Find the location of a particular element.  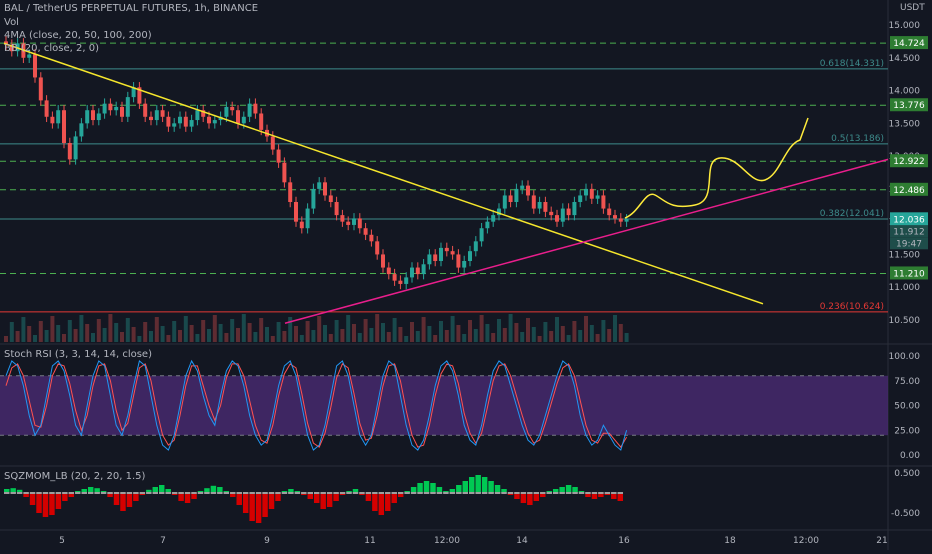

time-tick: 5 is located at coordinates (62, 541).